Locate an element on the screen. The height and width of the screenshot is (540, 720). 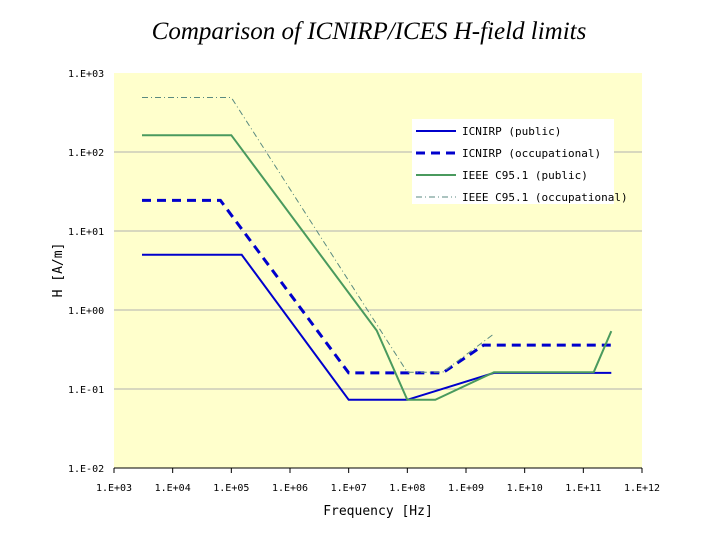
axes is located at coordinates (378, 470).